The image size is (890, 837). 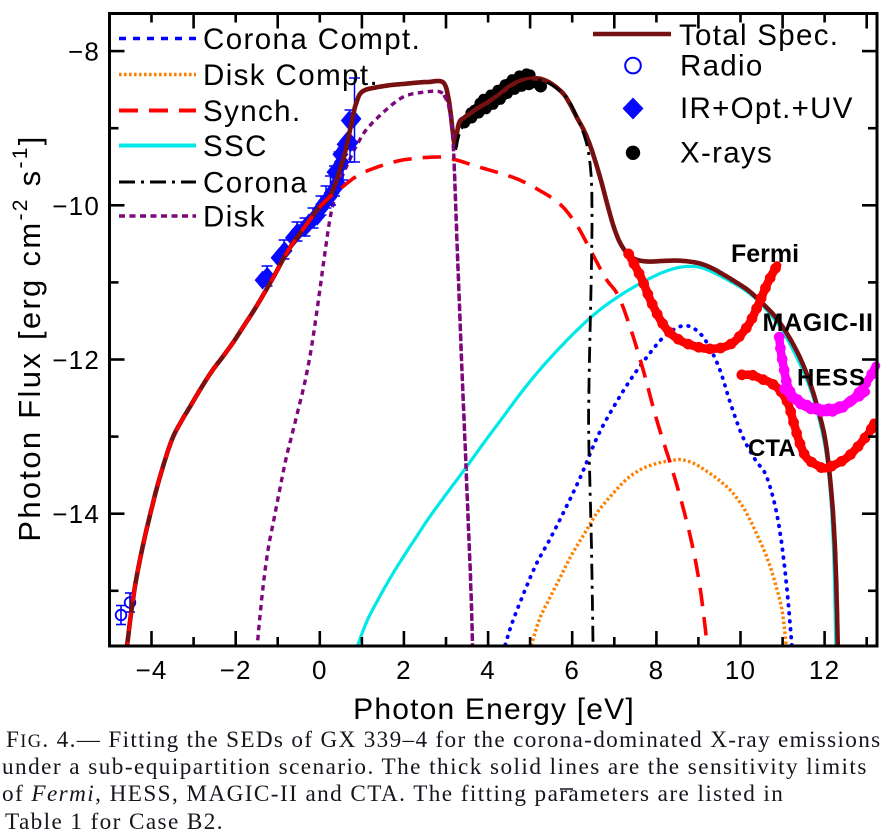 What do you see at coordinates (114, 822) in the screenshot?
I see `svg-text: Table 1 for Case B2.` at bounding box center [114, 822].